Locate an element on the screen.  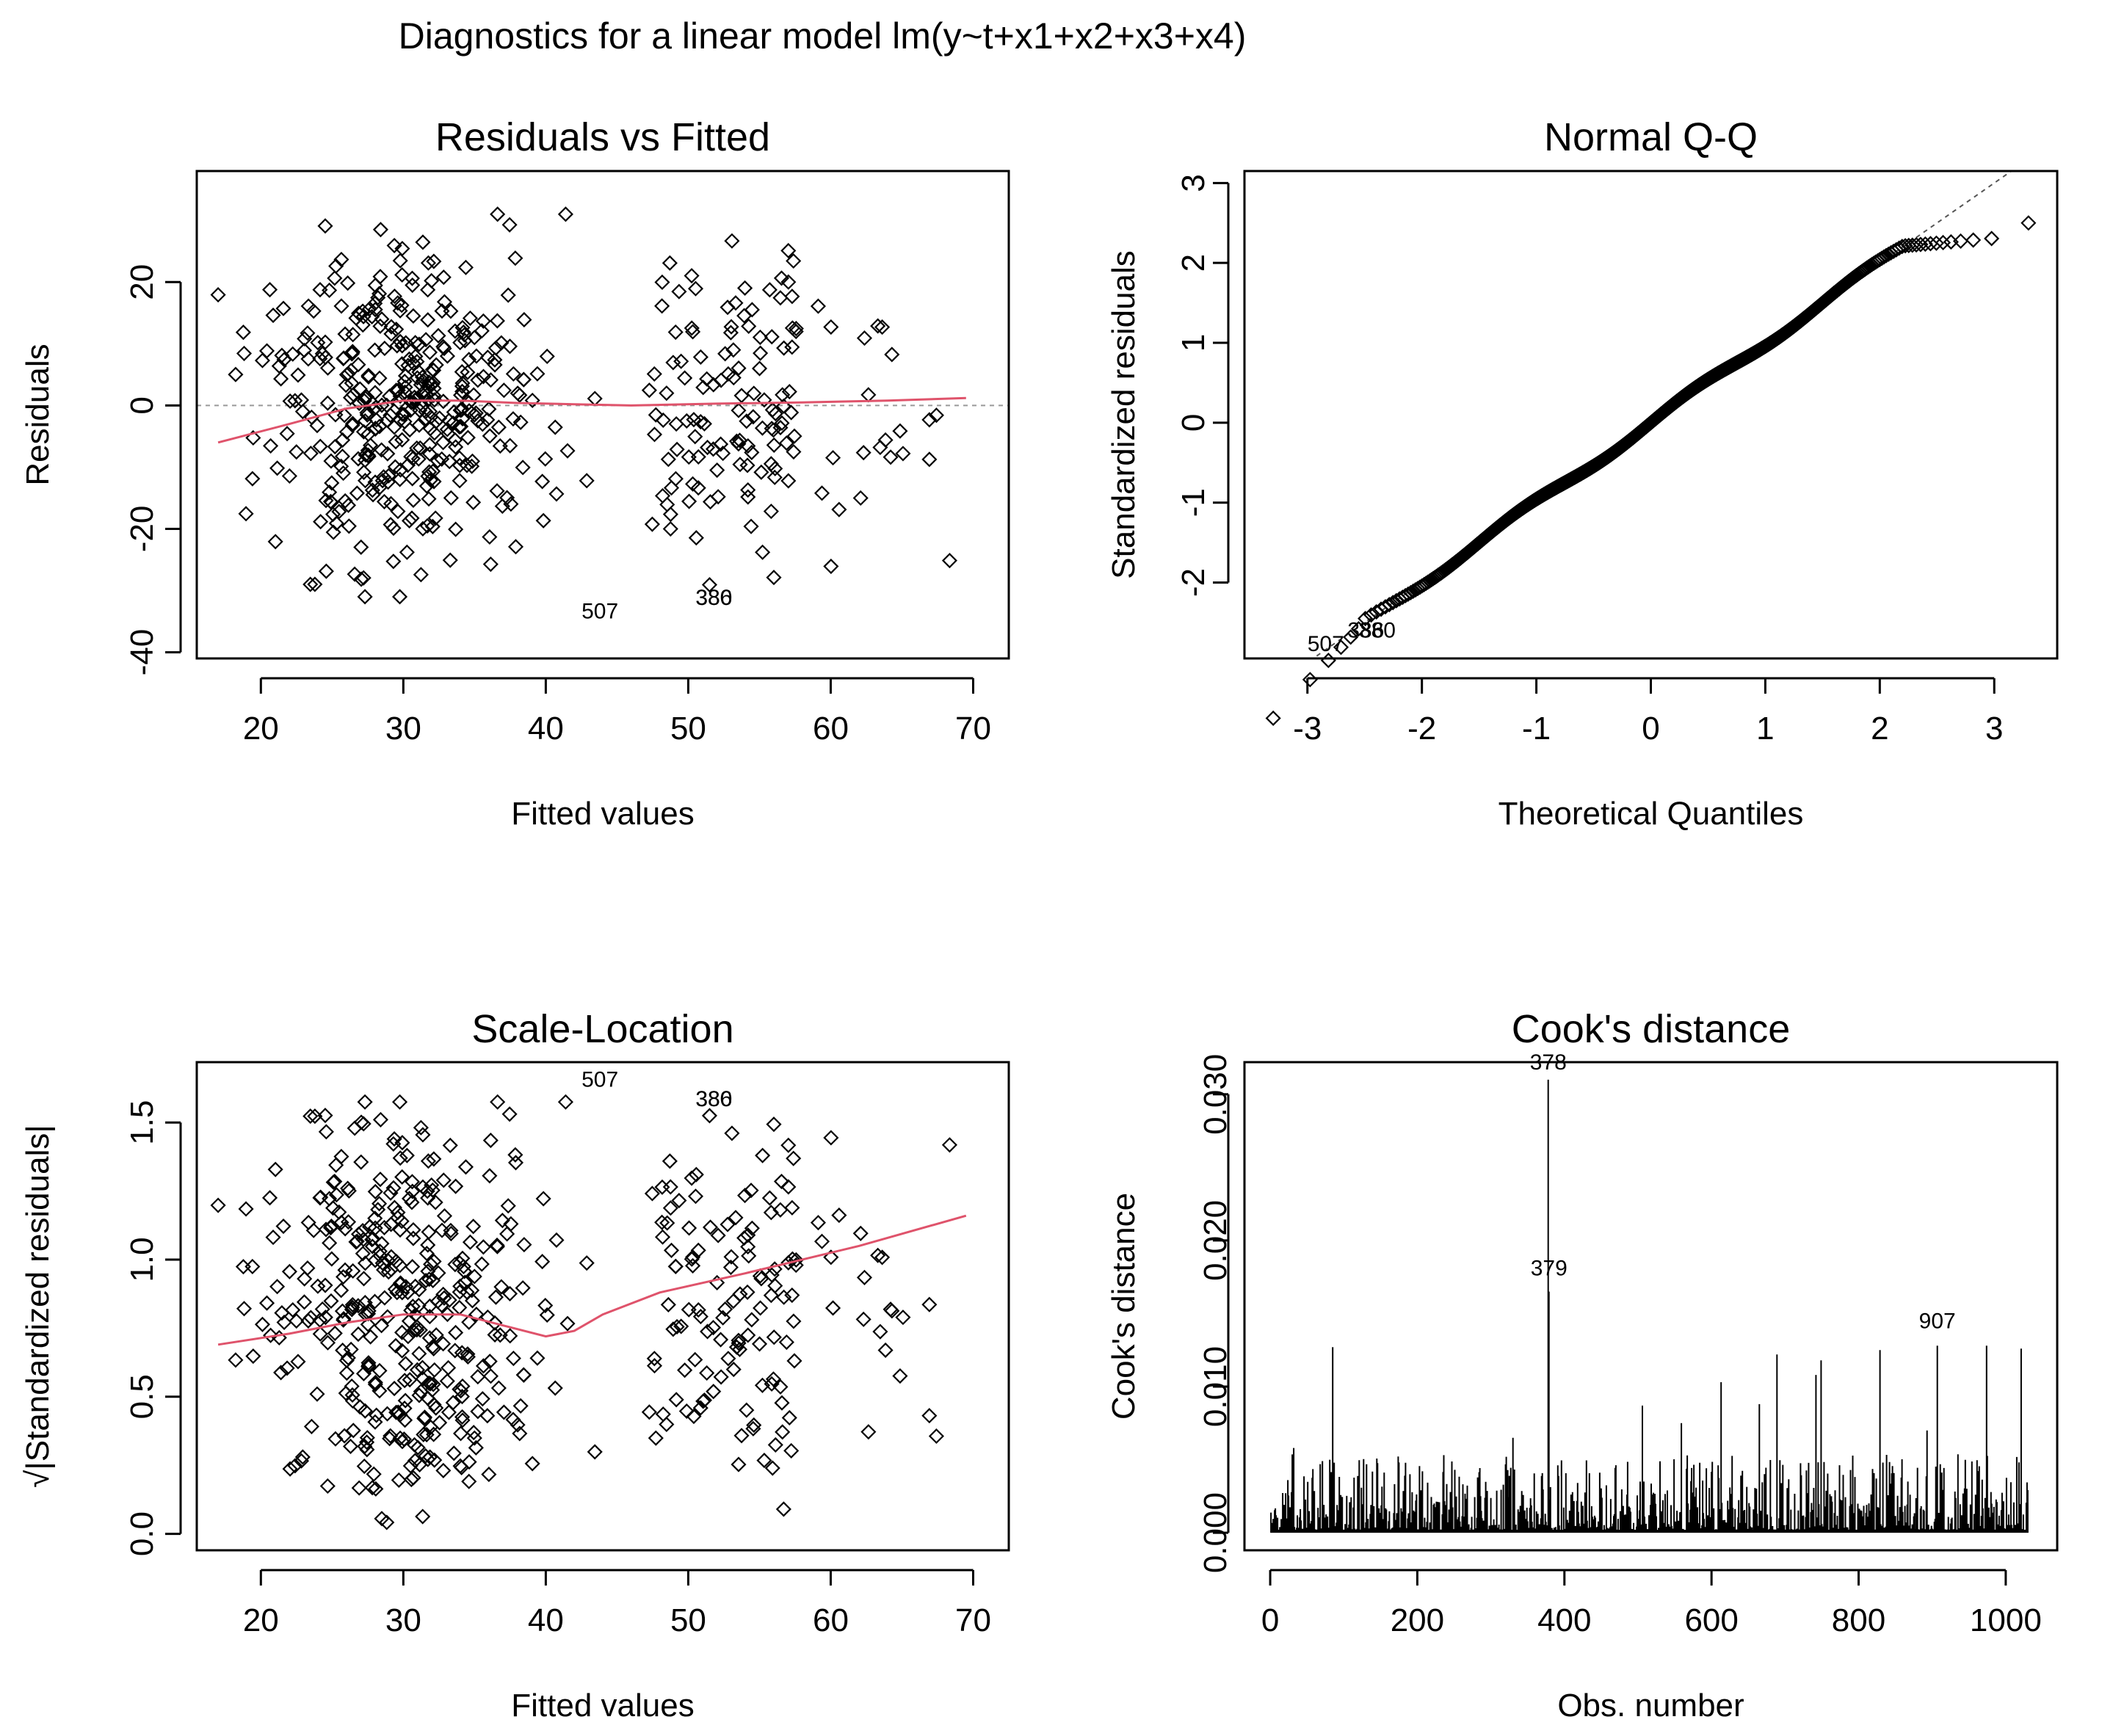
y-tick-label: 1 is located at coordinates (1193, 343).